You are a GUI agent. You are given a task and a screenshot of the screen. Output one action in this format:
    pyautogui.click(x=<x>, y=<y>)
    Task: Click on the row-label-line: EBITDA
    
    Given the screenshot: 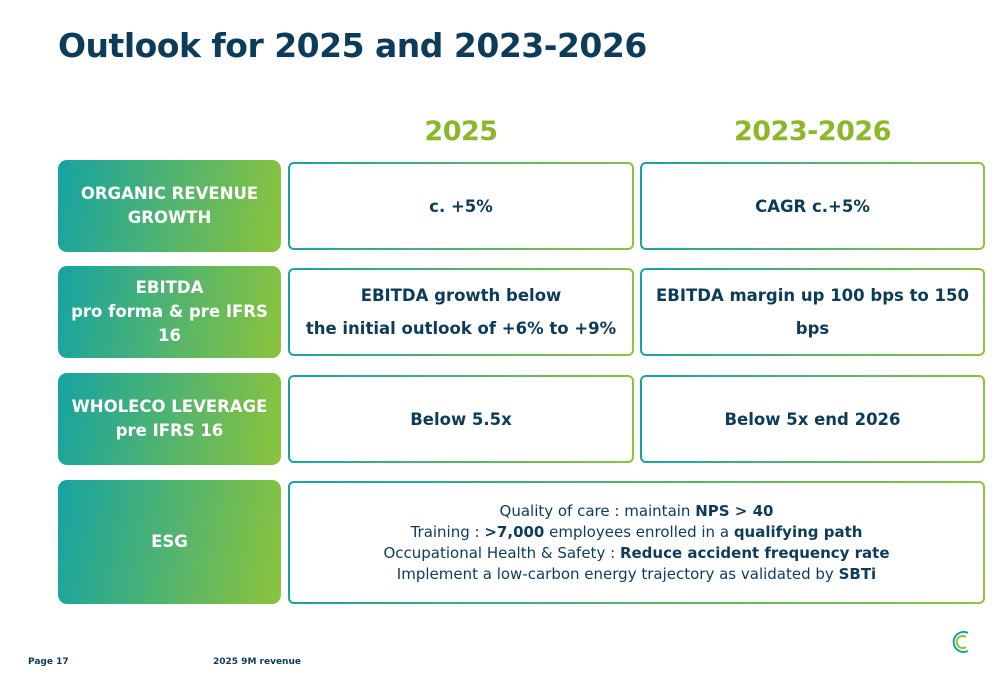 What is the action you would take?
    pyautogui.click(x=169, y=287)
    